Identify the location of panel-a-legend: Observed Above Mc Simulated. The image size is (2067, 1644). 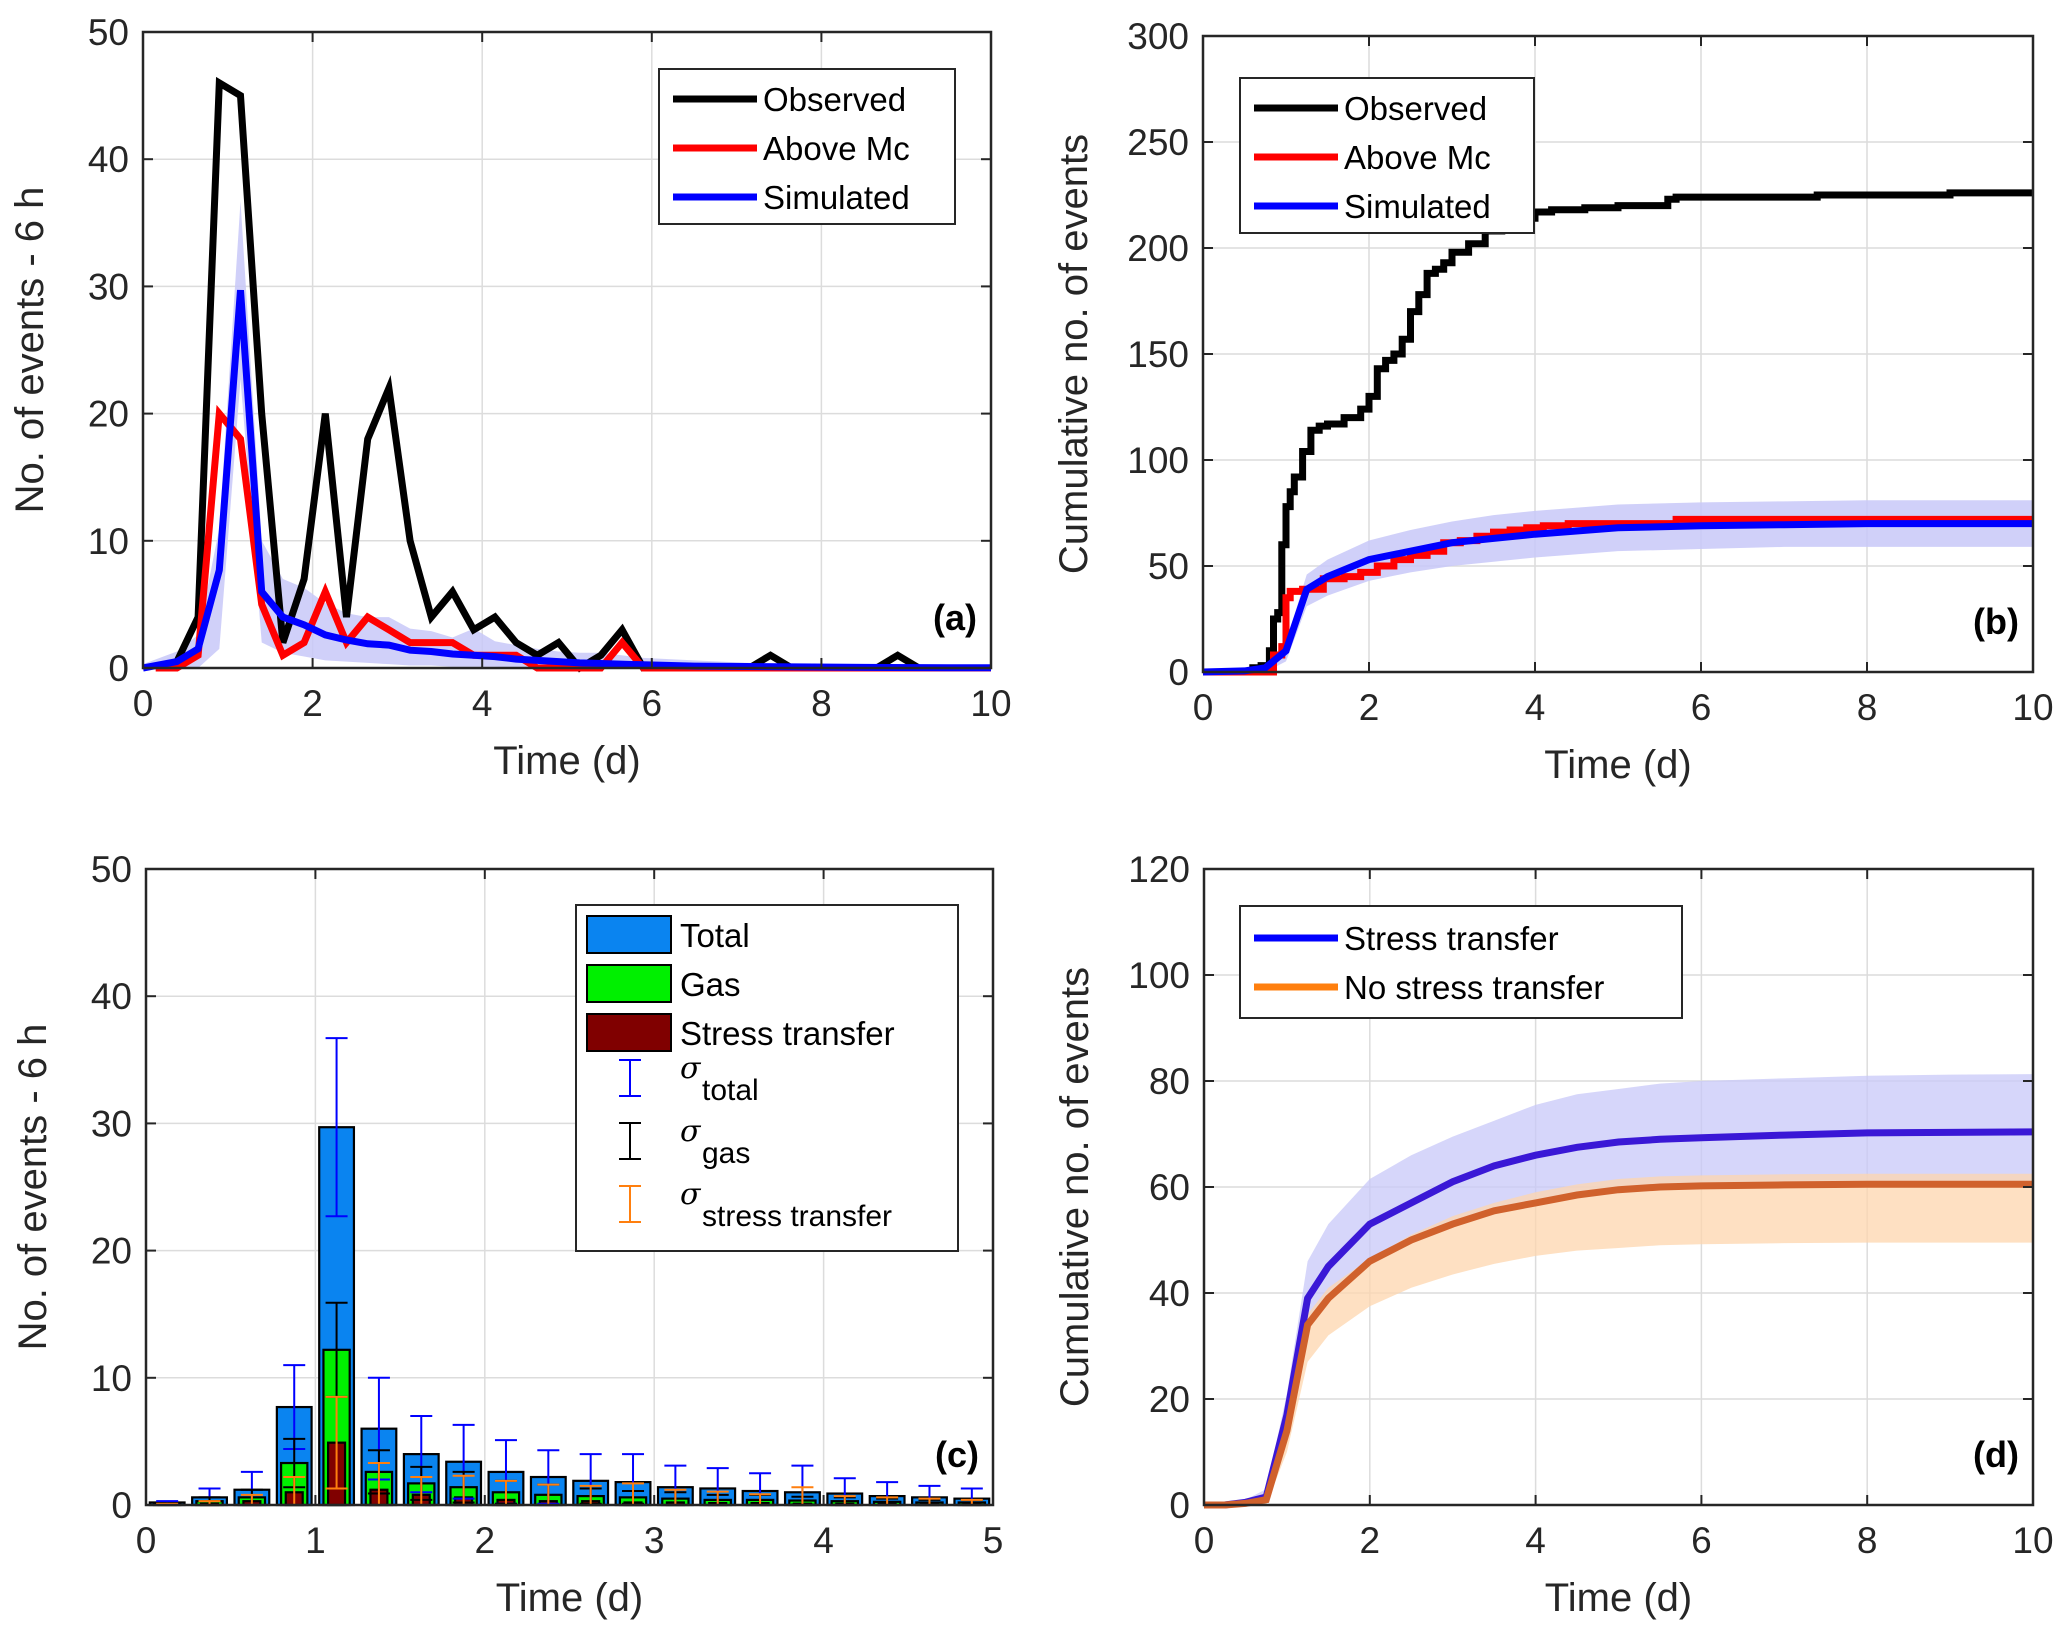
(807, 146).